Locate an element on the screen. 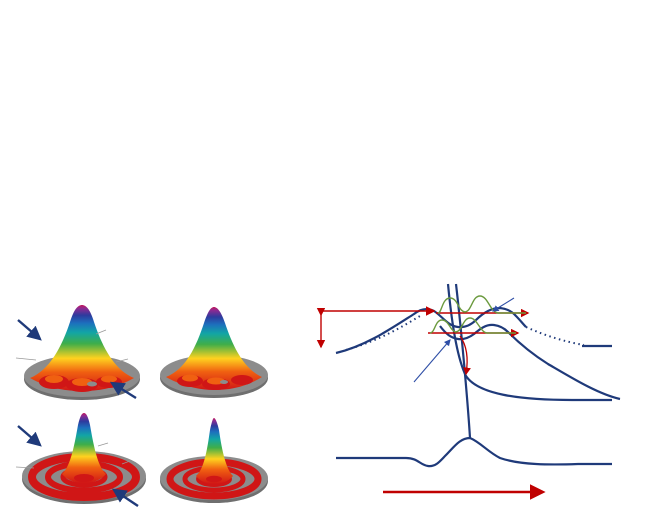 The width and height of the screenshot is (650, 521). surface-c-title is located at coordinates (197, 308).